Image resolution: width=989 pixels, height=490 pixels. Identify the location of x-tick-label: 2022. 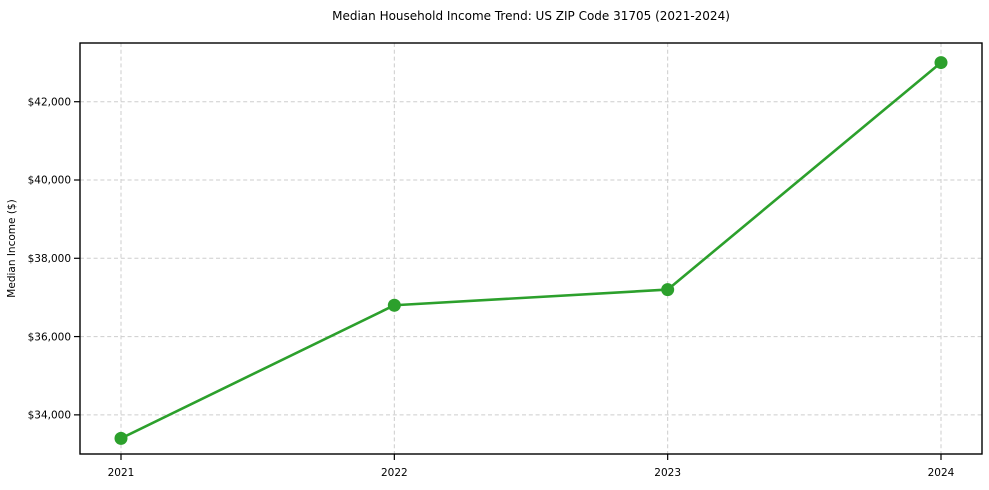
(394, 473).